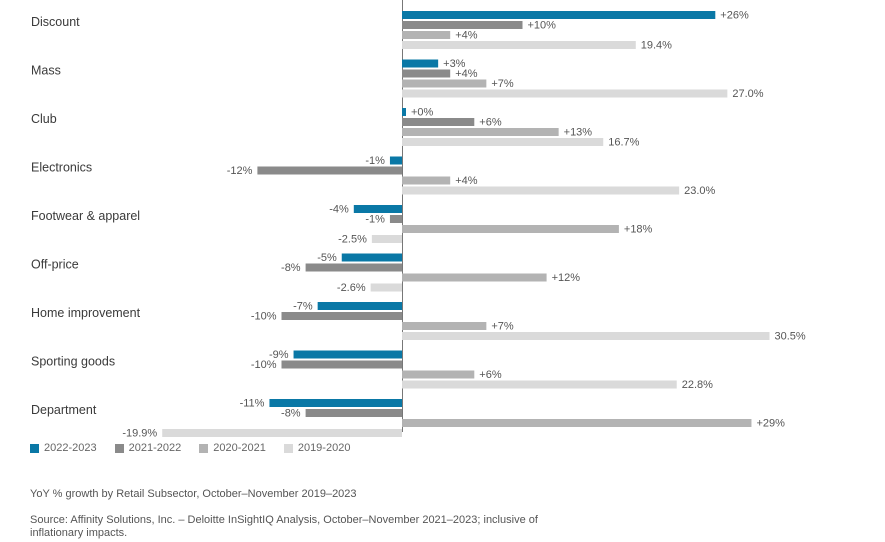 The height and width of the screenshot is (542, 885). Describe the element at coordinates (303, 307) in the screenshot. I see `data-label: -7%` at that location.